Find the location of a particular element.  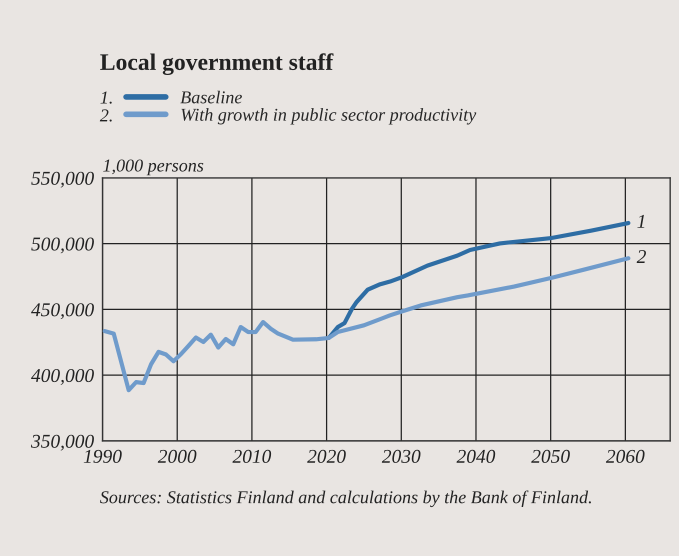

x-tick-label: 2040 is located at coordinates (476, 456).